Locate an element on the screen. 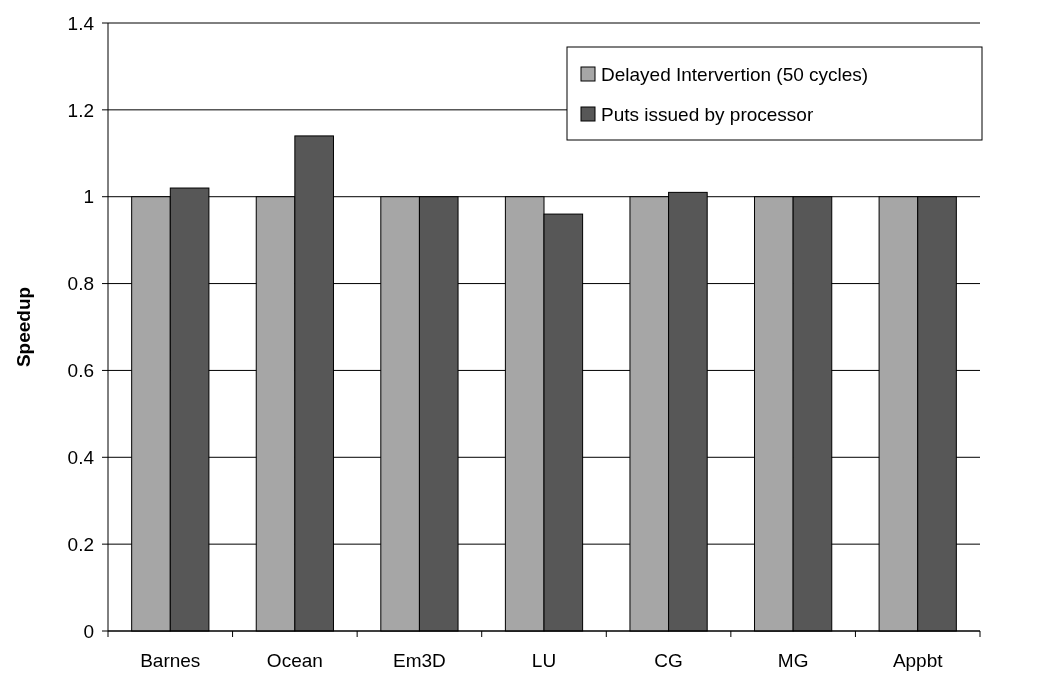  y-tick-label: 0.2 is located at coordinates (80, 544).